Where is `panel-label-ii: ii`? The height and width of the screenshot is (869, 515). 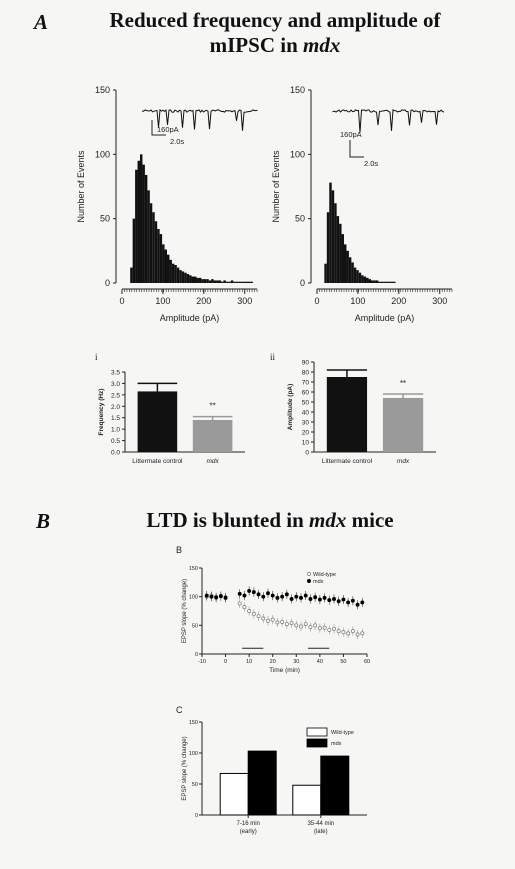 panel-label-ii: ii is located at coordinates (273, 357).